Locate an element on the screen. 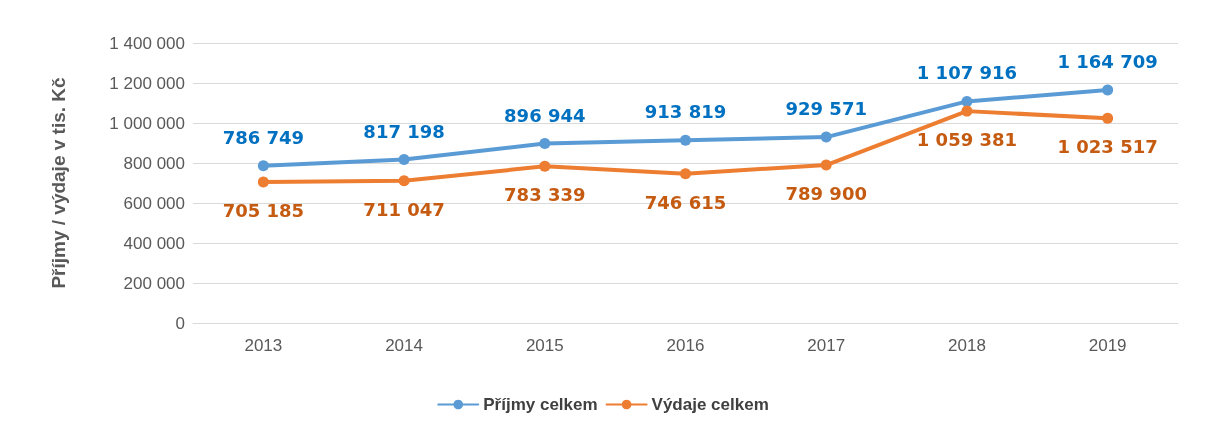 This screenshot has width=1208, height=437. x-tick-label: 2015 is located at coordinates (544, 345).